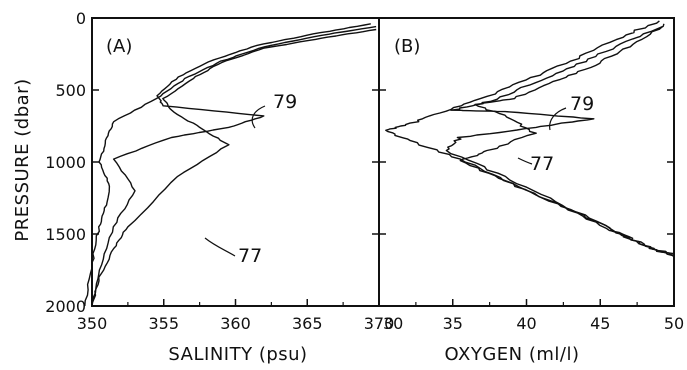 This screenshot has width=687, height=370. I want to click on panel-b-xlabel: OXYGEN (ml/l), so click(512, 354).